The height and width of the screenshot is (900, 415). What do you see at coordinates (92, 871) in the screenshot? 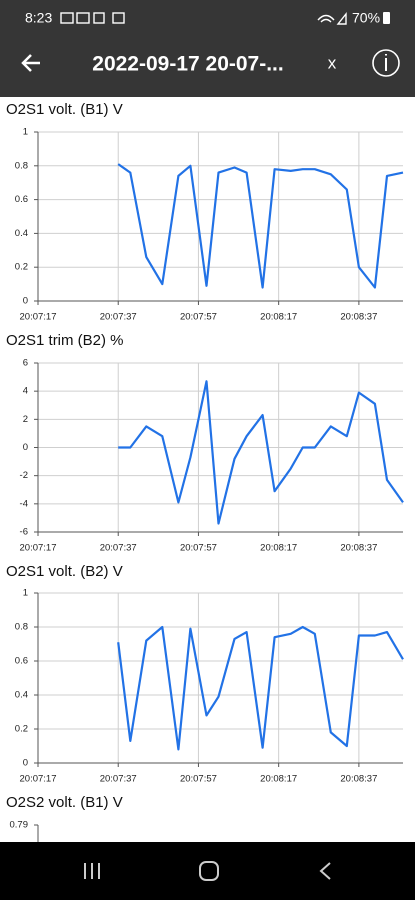
I see `recents-button` at bounding box center [92, 871].